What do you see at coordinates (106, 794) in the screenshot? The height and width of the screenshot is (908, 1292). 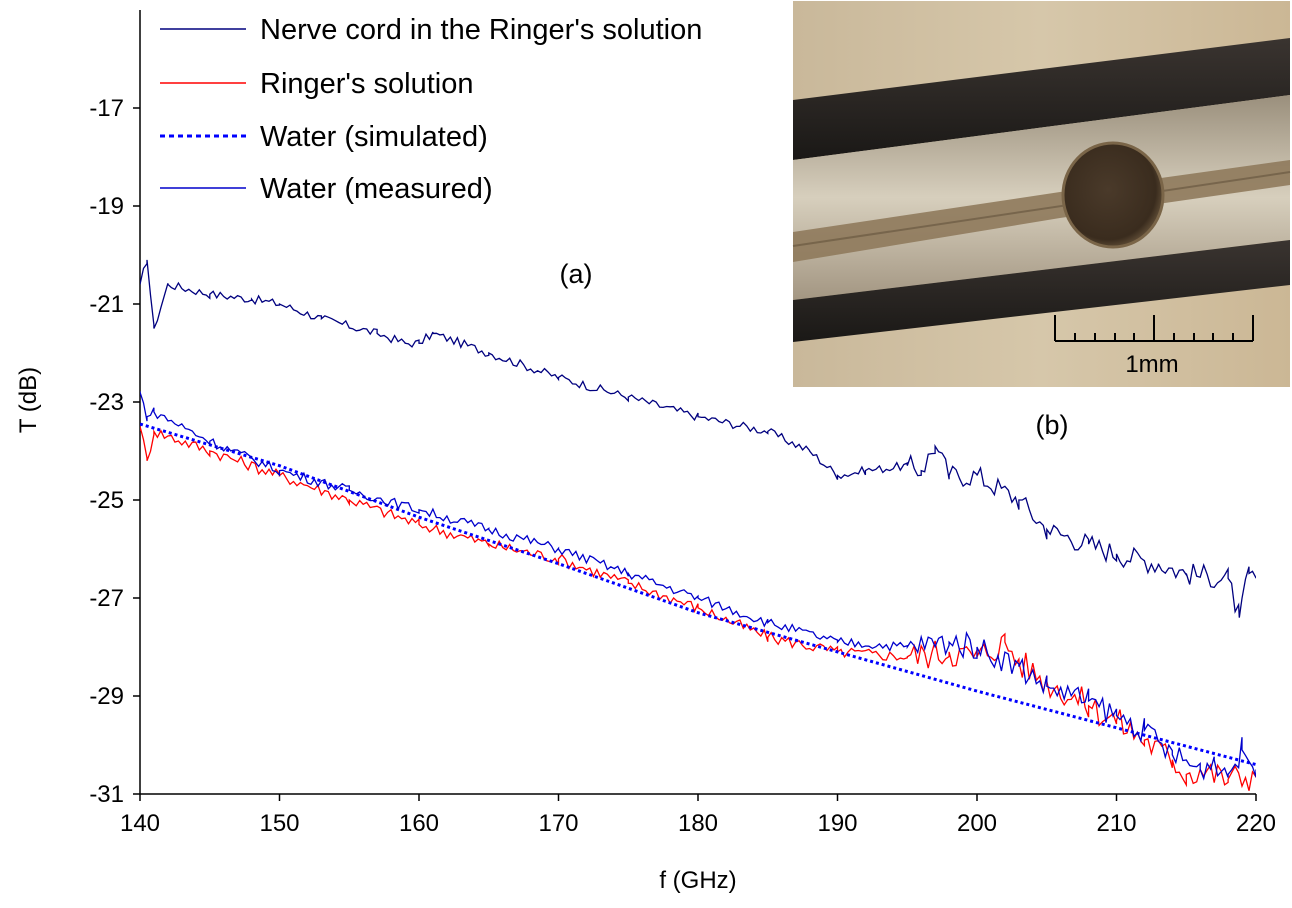 I see `y-tick-label: -31` at bounding box center [106, 794].